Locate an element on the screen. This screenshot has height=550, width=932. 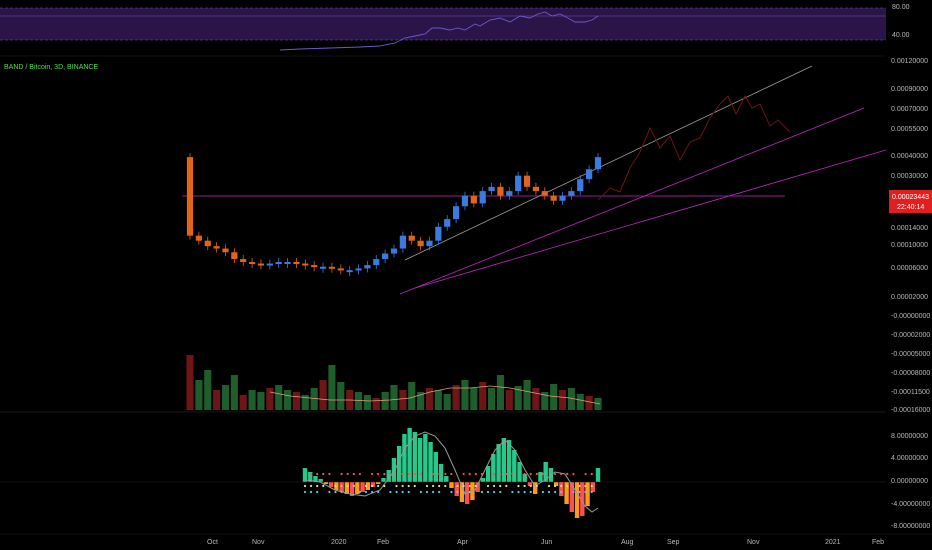
macd-label: 4.00000000 is located at coordinates (909, 458).